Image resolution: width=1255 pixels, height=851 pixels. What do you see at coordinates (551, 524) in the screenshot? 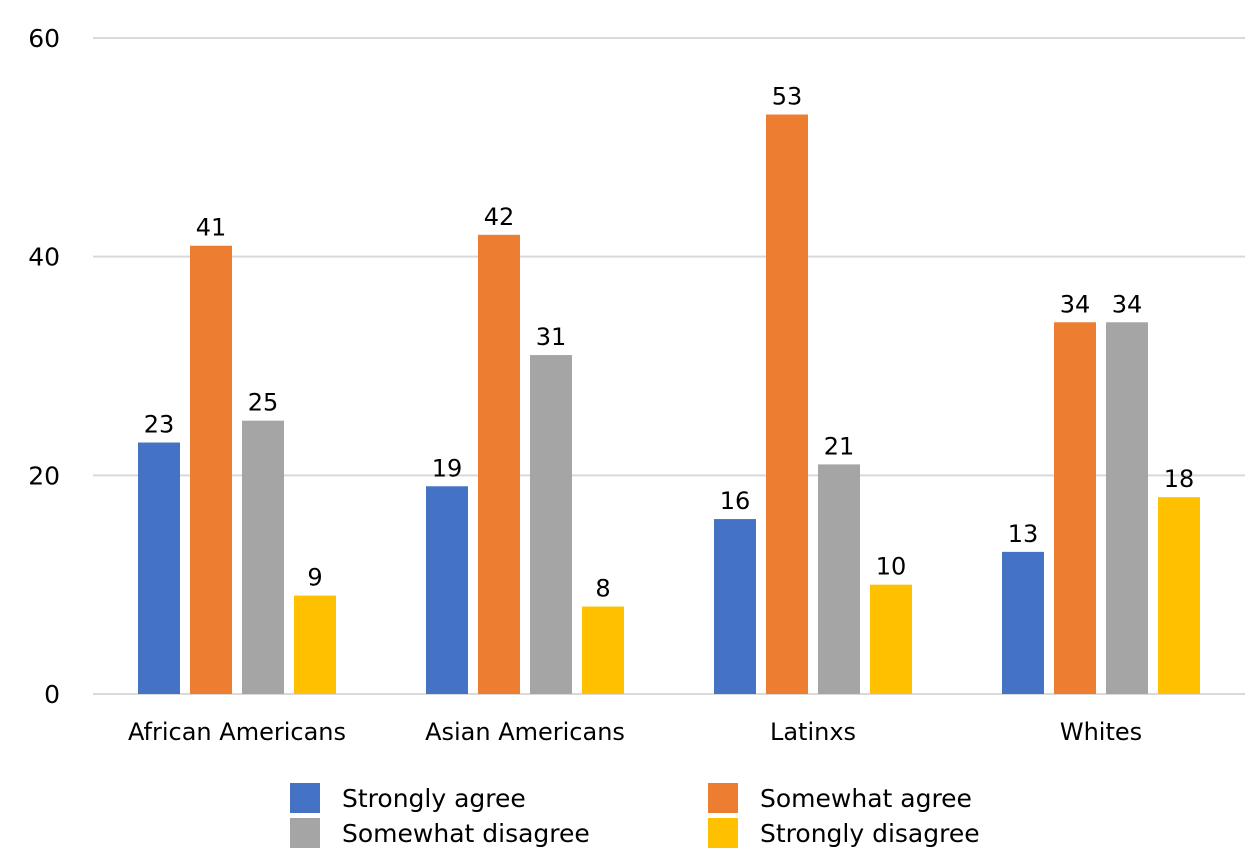
I see `bar-somewhat-disagree-asian-americans` at bounding box center [551, 524].